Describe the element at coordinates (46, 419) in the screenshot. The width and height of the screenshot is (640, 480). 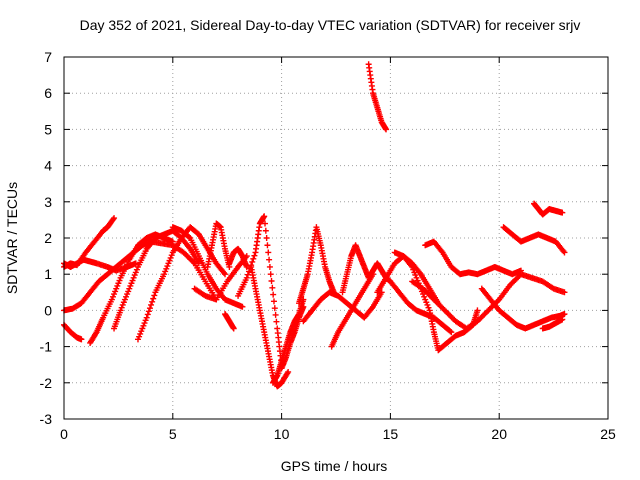
I see `y-tick-label: -3` at that location.